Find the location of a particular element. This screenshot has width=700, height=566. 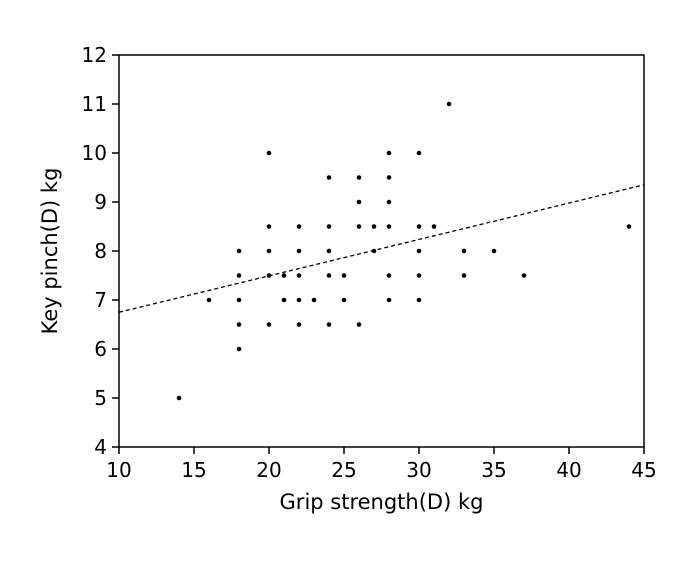

x-tick-label: 45 is located at coordinates (643, 470).